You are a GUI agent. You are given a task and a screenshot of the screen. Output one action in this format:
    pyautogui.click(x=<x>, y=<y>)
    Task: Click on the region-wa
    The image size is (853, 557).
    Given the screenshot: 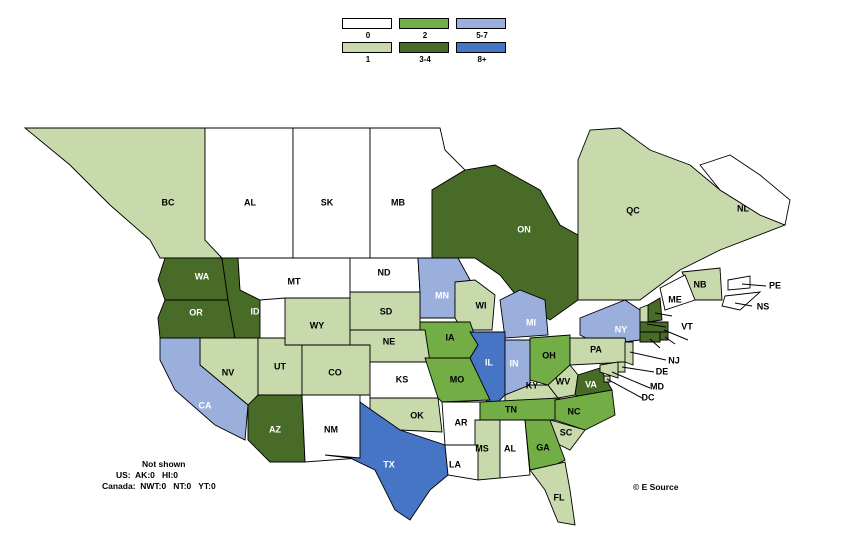 What is the action you would take?
    pyautogui.click(x=193, y=279)
    